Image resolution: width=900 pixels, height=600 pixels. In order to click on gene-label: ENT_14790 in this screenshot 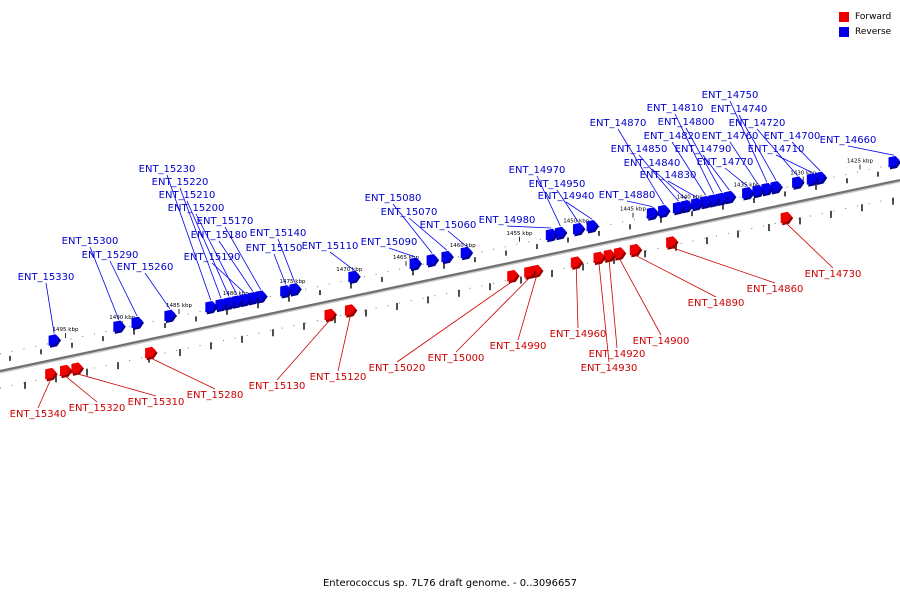, I will do `click(703, 149)`.